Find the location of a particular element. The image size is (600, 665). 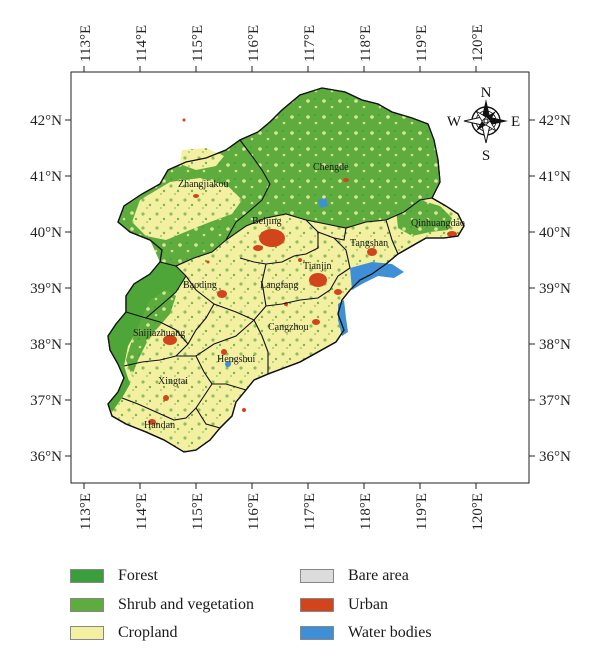

city-label-zhangjiakou: Zhangjiakou is located at coordinates (203, 184).